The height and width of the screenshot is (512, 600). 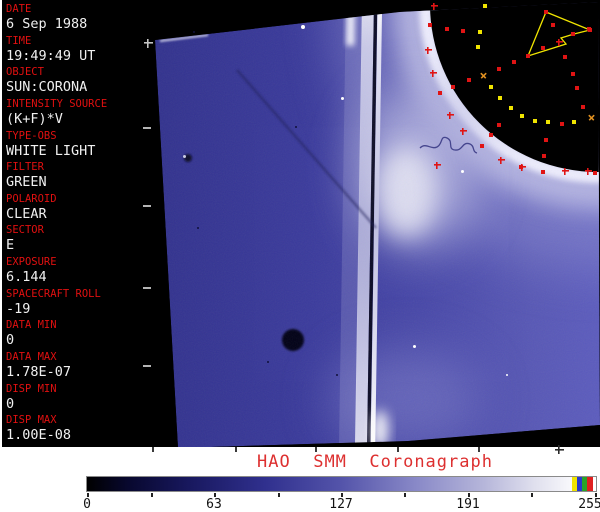 What do you see at coordinates (57, 103) in the screenshot?
I see `field-label: INTENSITY SOURCE` at bounding box center [57, 103].